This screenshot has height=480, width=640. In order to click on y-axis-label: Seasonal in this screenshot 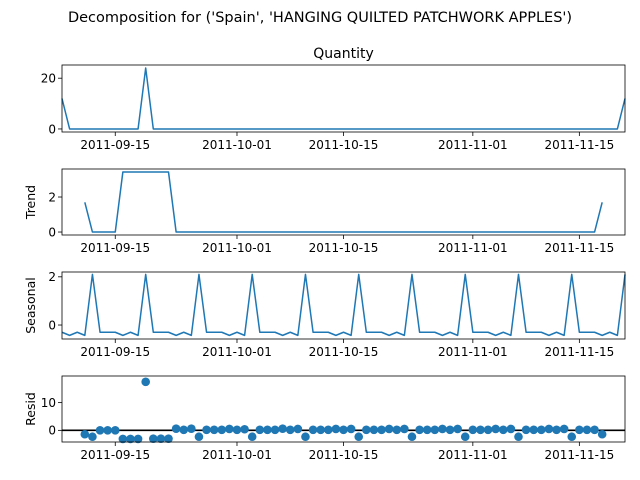, I will do `click(30, 305)`.